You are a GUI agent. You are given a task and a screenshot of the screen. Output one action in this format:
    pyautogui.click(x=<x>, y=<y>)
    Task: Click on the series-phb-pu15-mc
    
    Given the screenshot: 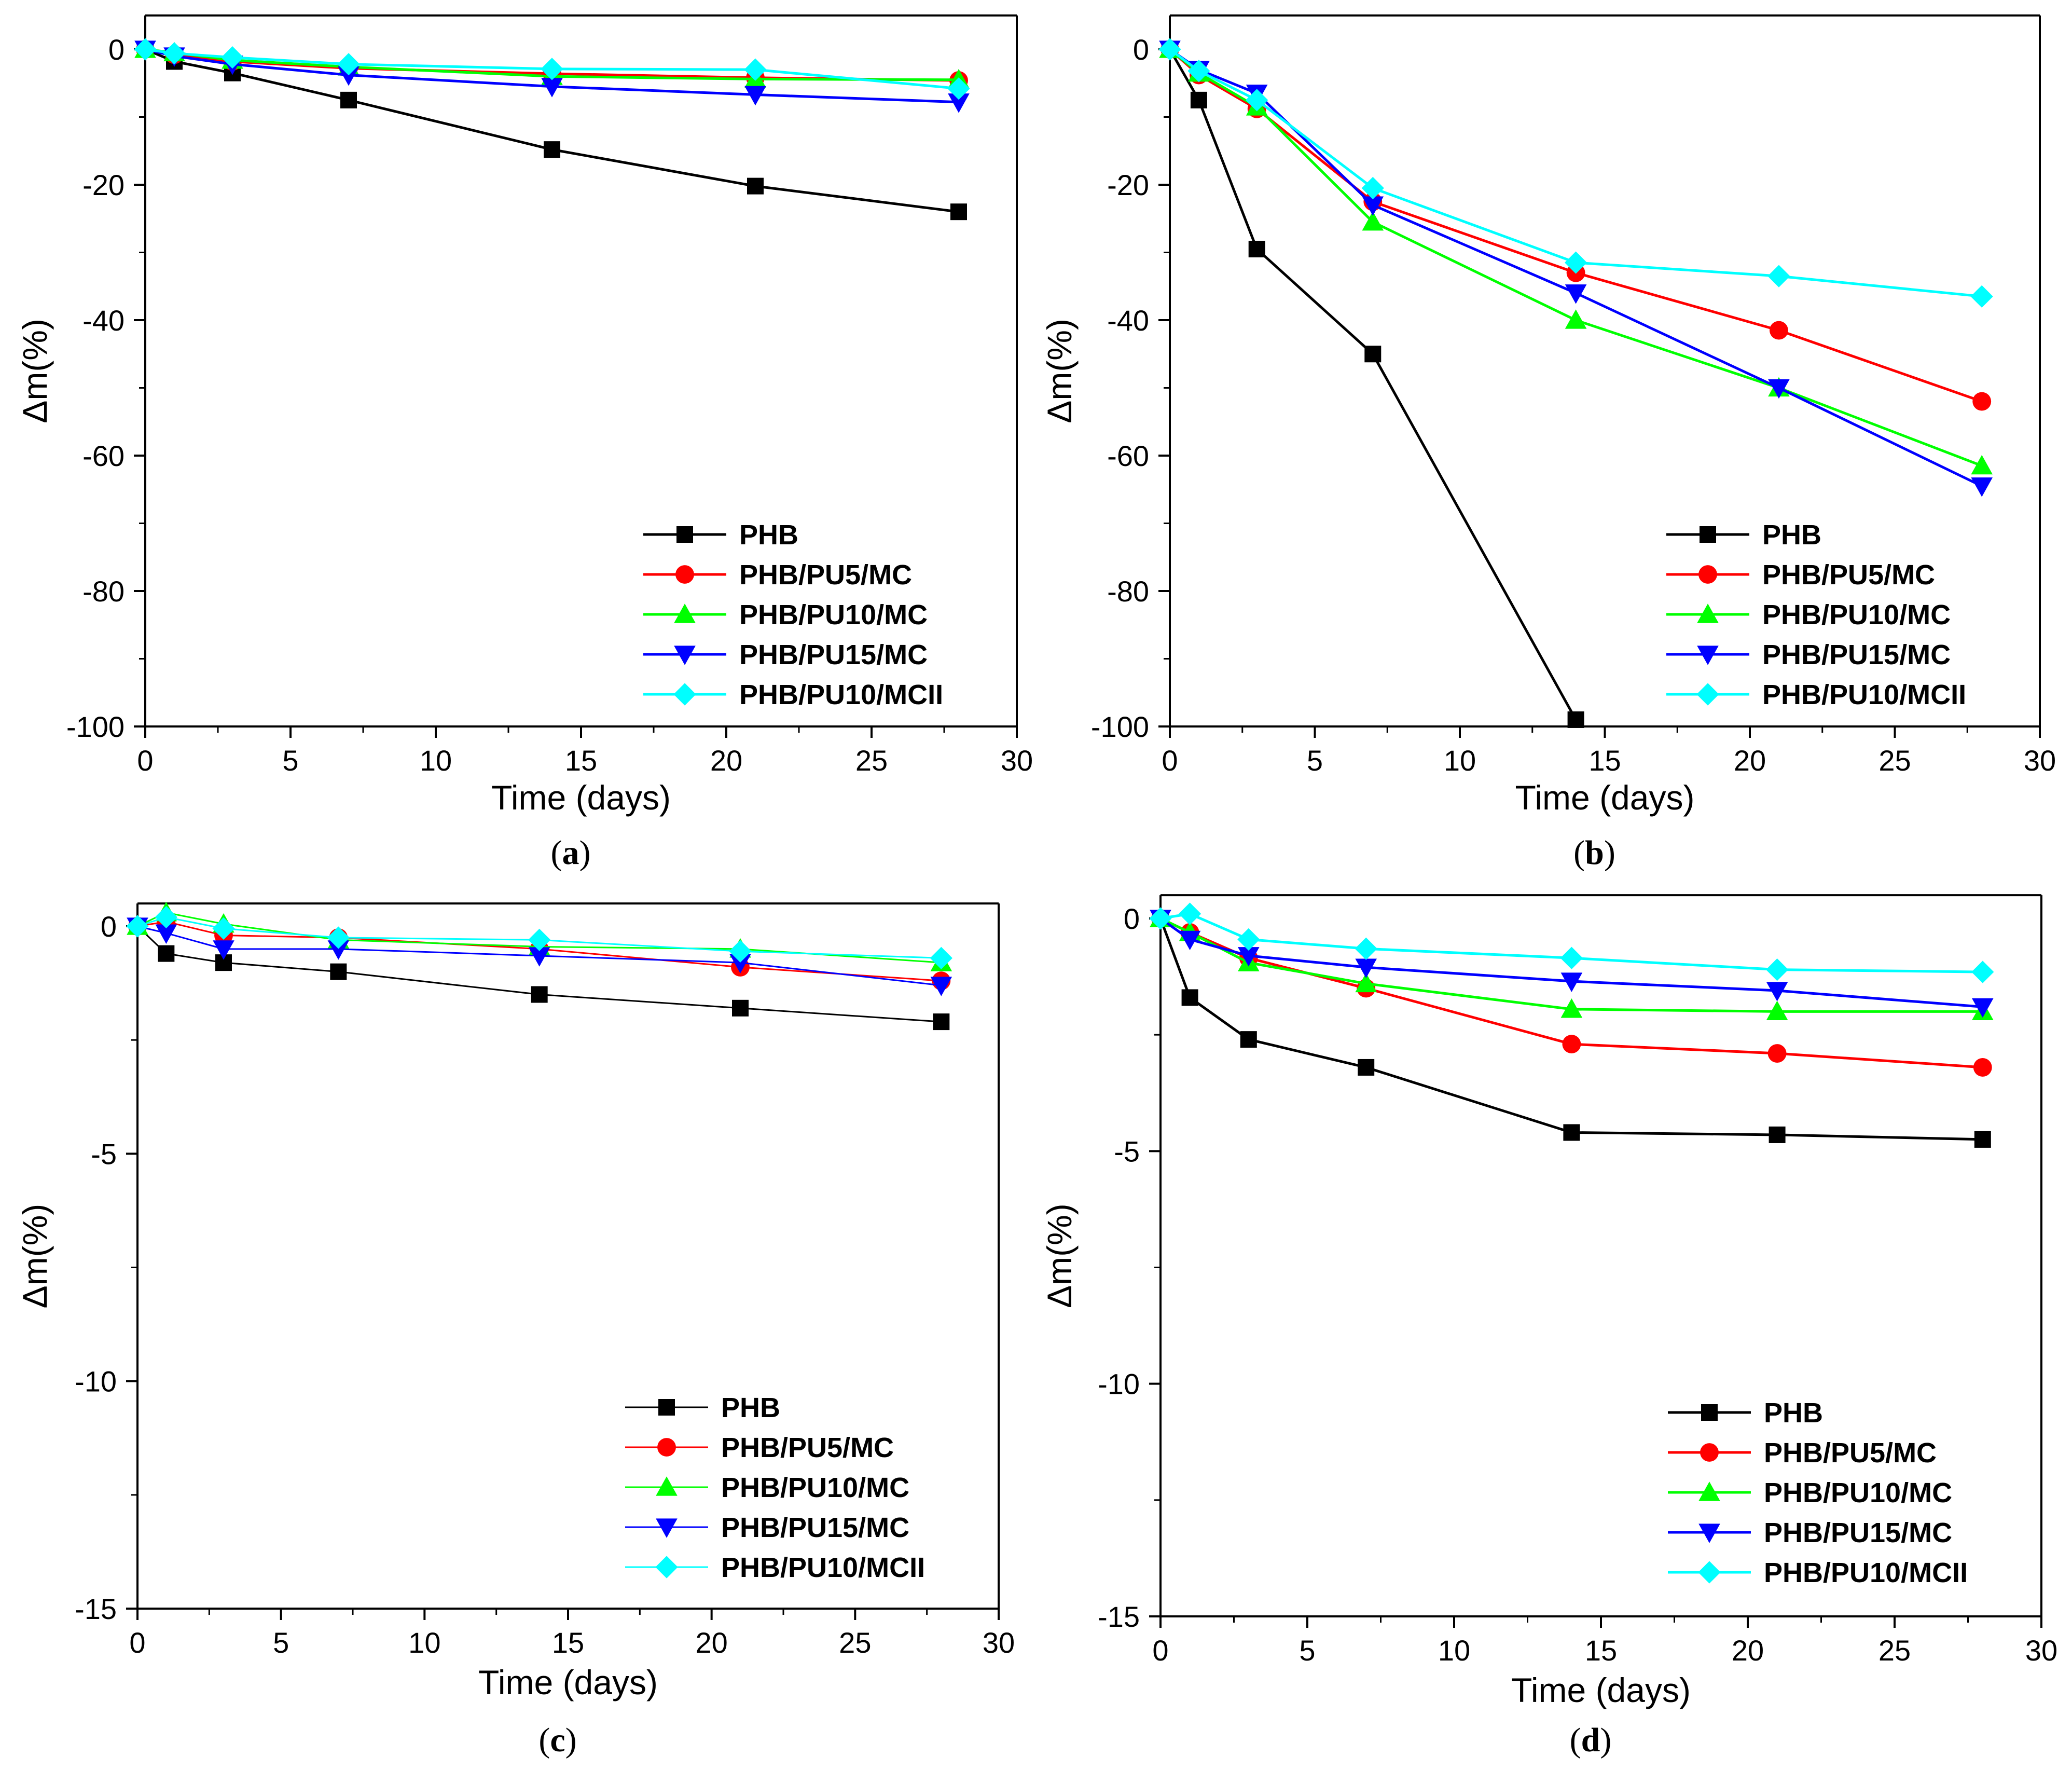 What is the action you would take?
    pyautogui.click(x=540, y=956)
    